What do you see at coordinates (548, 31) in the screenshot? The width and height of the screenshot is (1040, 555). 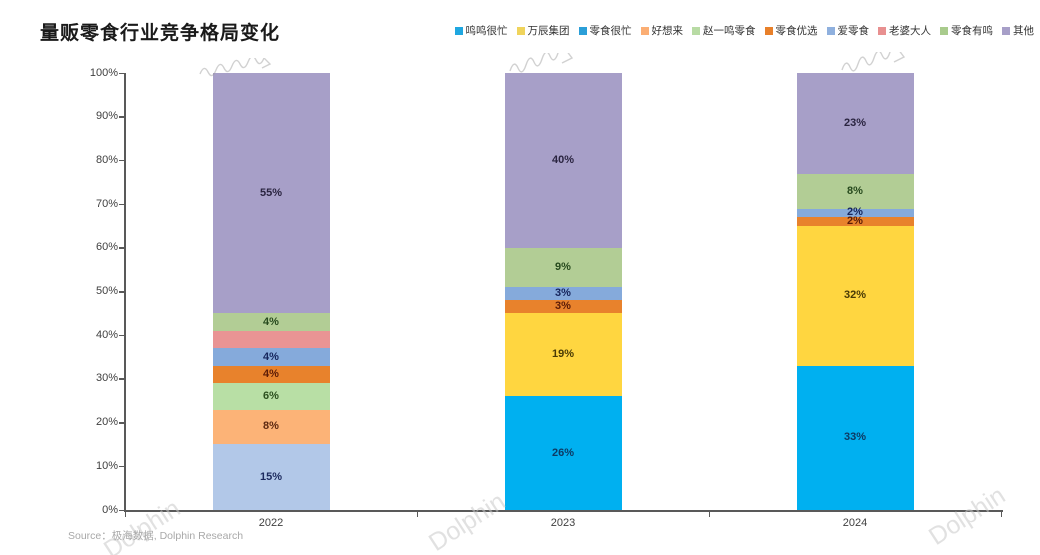 I see `legend-label: 万辰集团` at bounding box center [548, 31].